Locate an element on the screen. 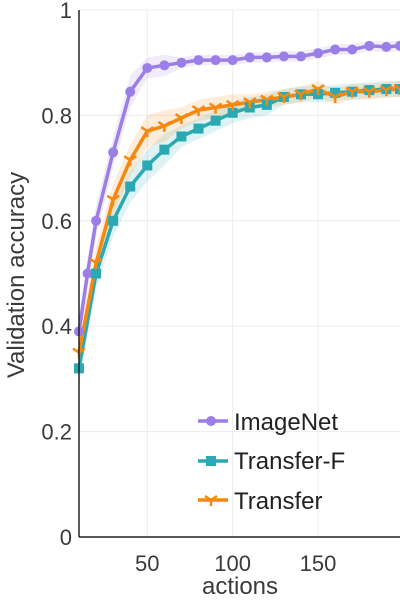 This screenshot has width=400, height=600. y-tick-label: 0.8 is located at coordinates (56, 115).